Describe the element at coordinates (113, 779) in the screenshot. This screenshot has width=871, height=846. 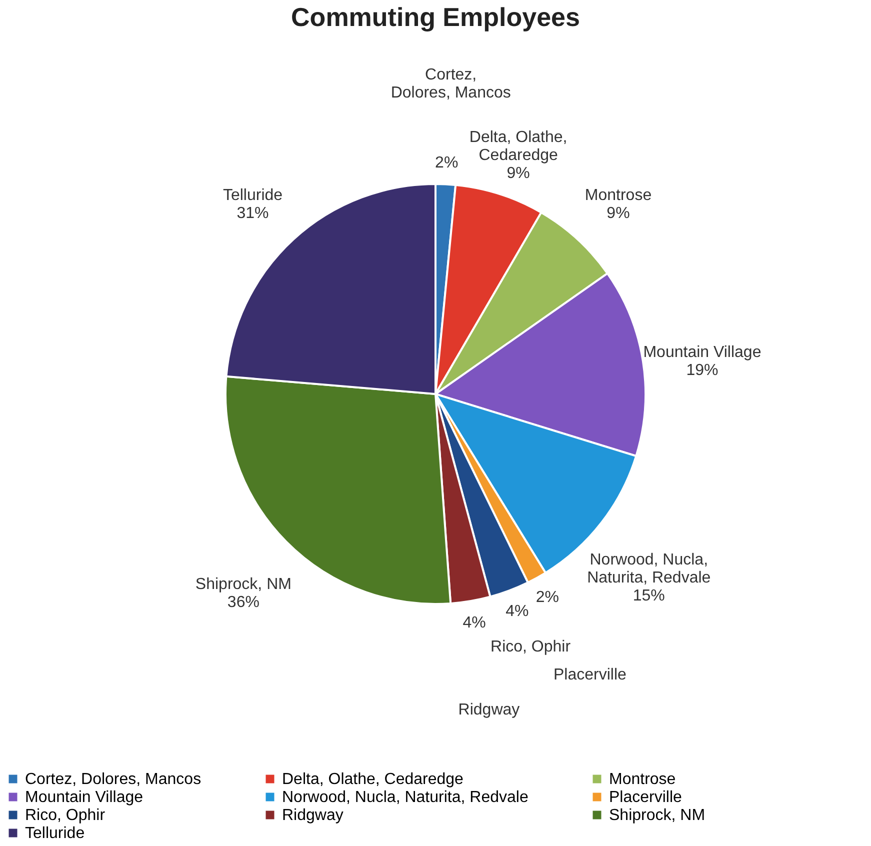
I see `legend-label: Cortez, Dolores, Mancos` at that location.